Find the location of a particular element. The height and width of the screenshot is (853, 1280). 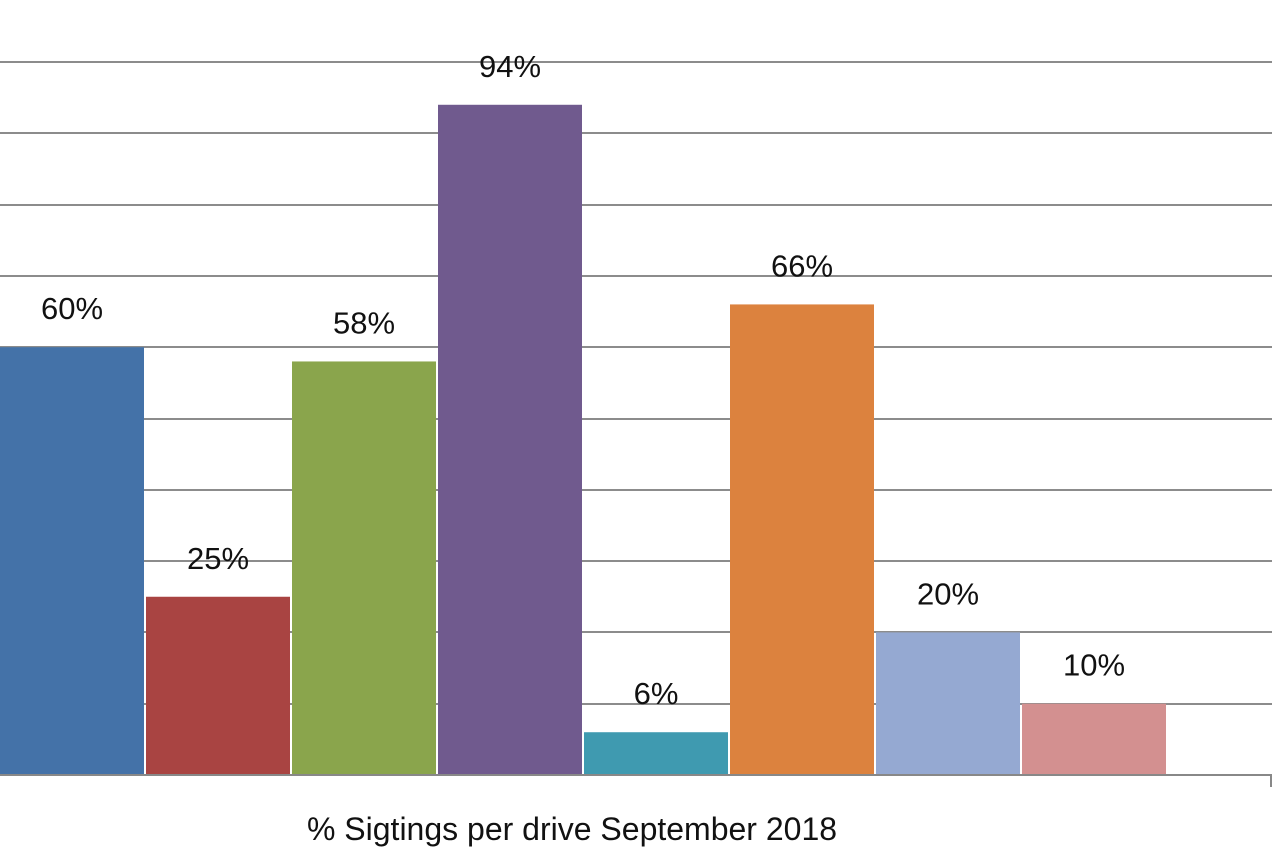

data-label-7: 20% is located at coordinates (948, 593).